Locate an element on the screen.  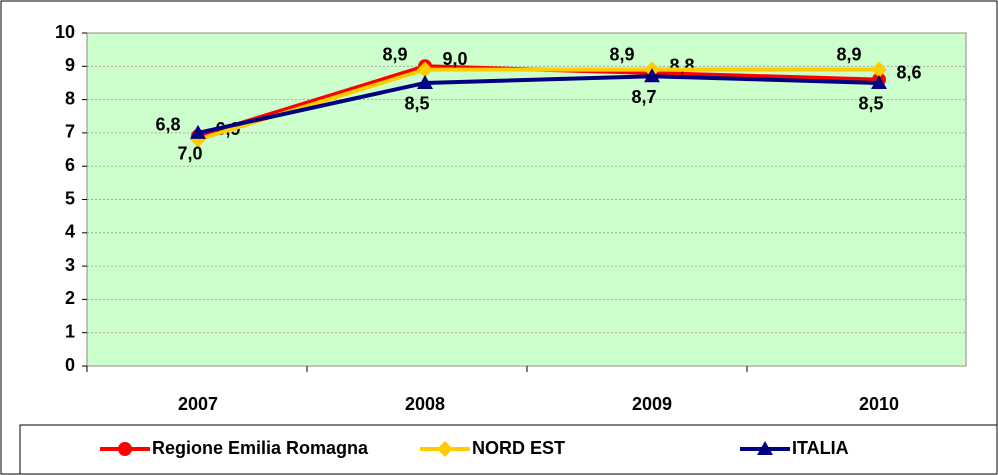
legend-label: NORD EST is located at coordinates (518, 448).